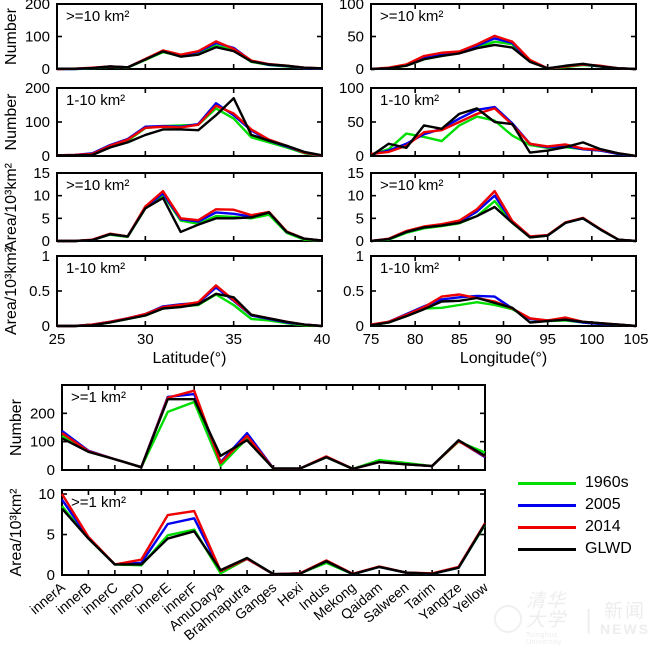 This screenshot has height=650, width=650. What do you see at coordinates (415, 339) in the screenshot?
I see `x-tick-label: 80` at bounding box center [415, 339].